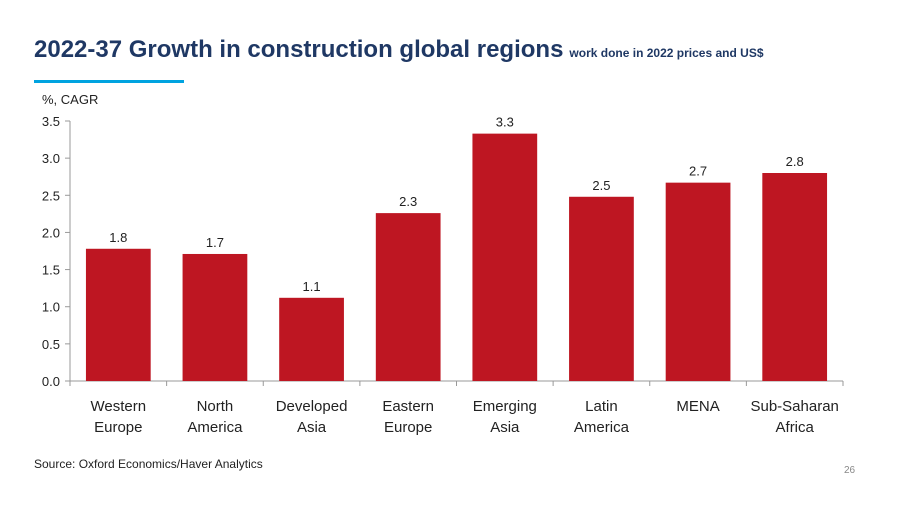 The image size is (900, 506). I want to click on bar-value-label: 1.8, so click(118, 237).